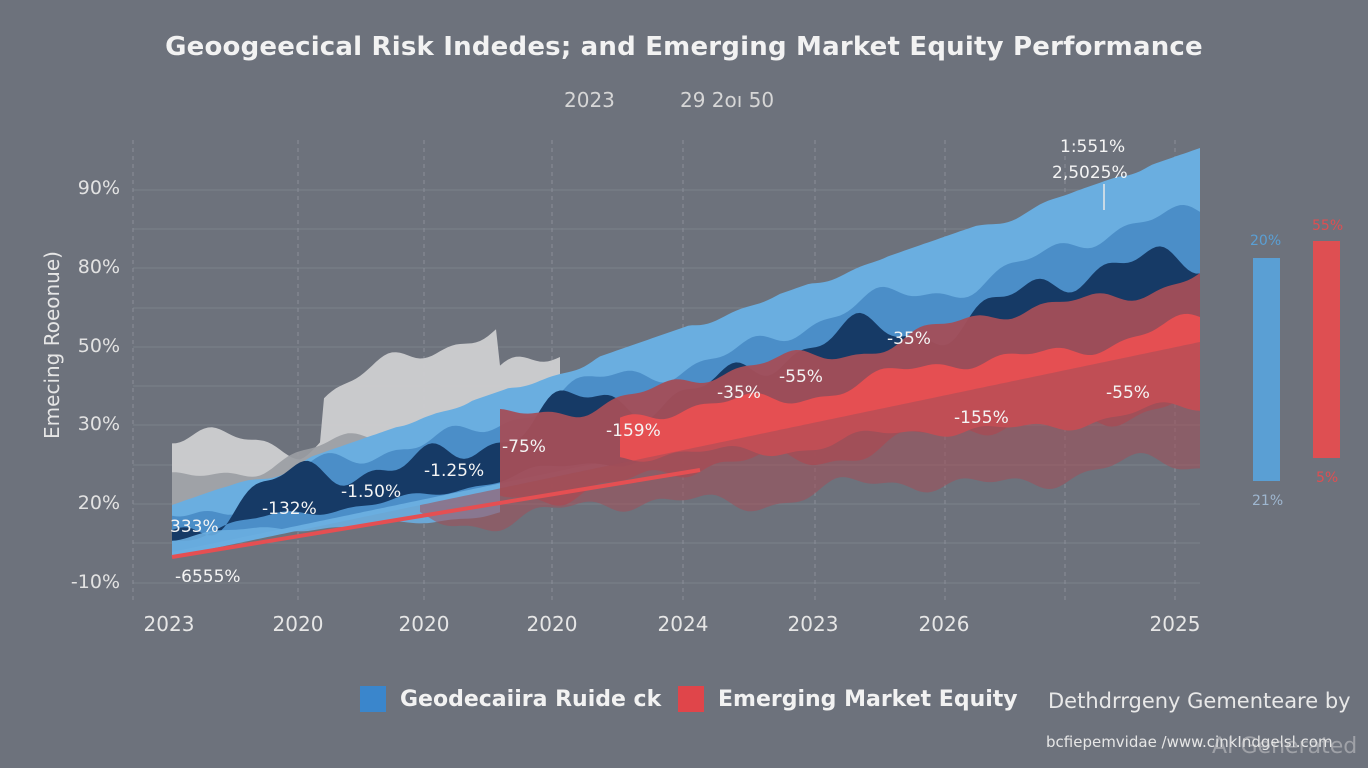  Describe the element at coordinates (1285, 746) in the screenshot. I see `watermark: AI Generated` at that location.